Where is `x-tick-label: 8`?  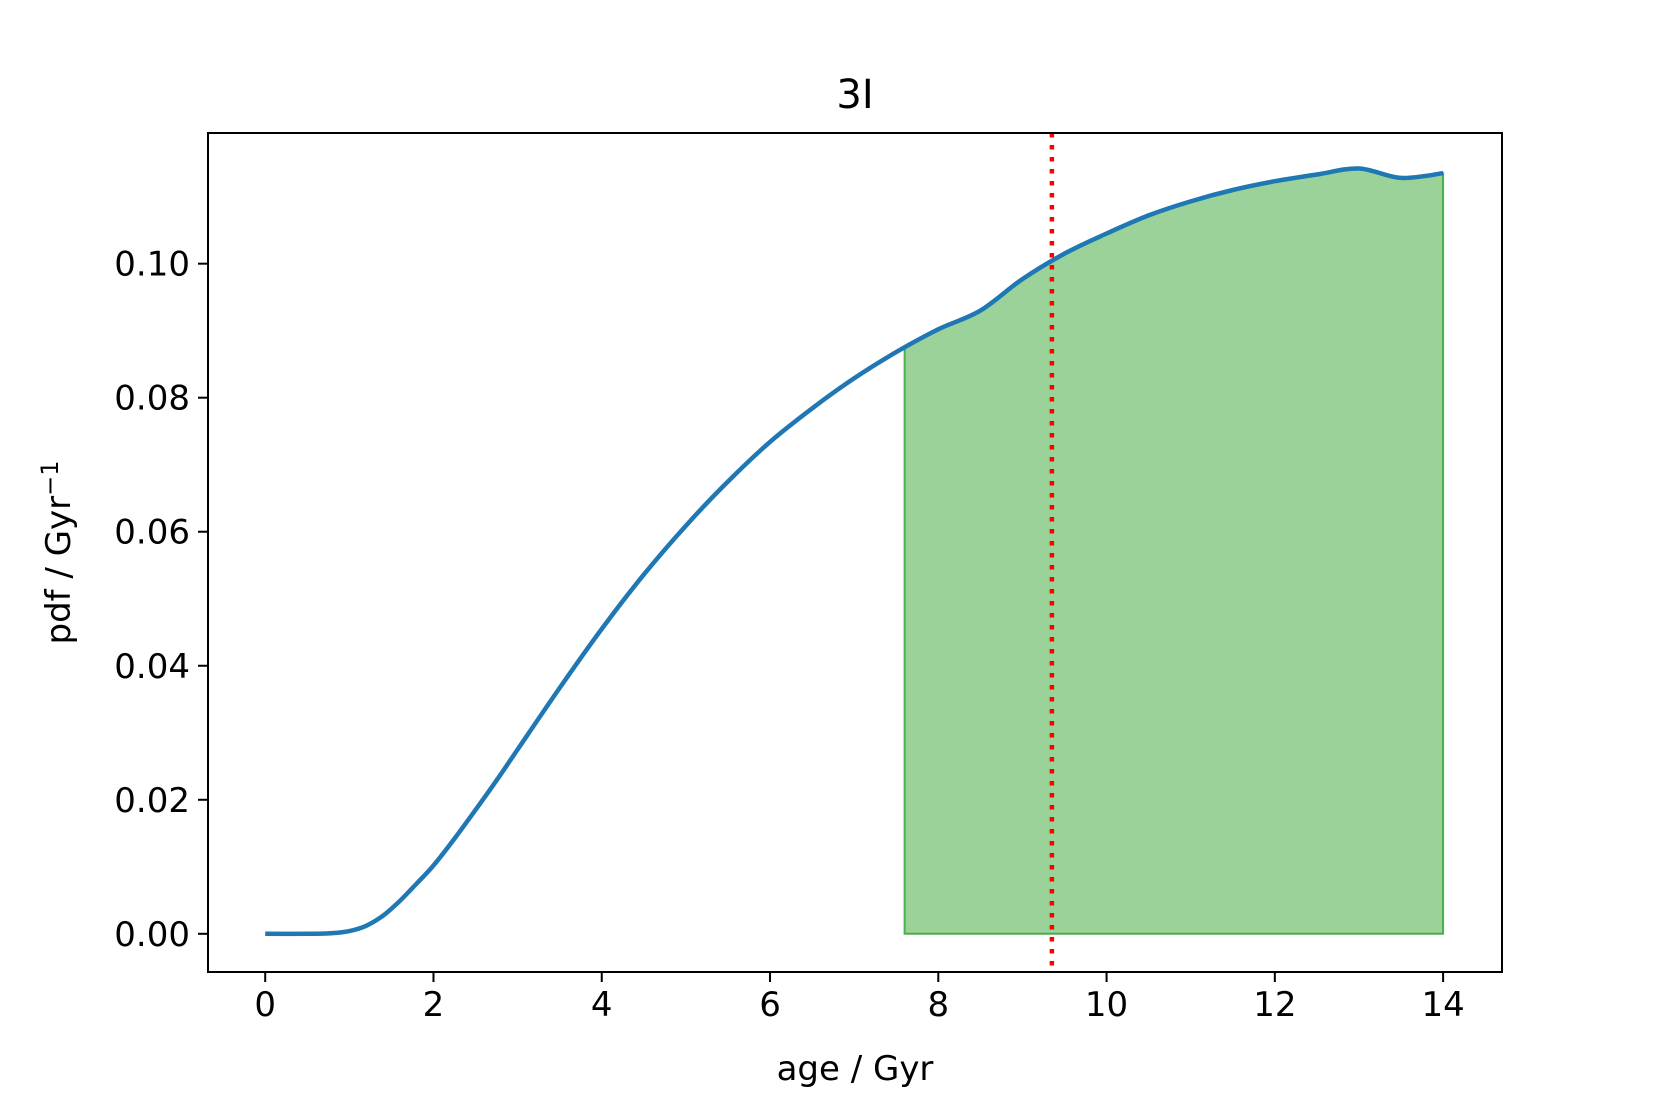
x-tick-label: 8 is located at coordinates (938, 1005).